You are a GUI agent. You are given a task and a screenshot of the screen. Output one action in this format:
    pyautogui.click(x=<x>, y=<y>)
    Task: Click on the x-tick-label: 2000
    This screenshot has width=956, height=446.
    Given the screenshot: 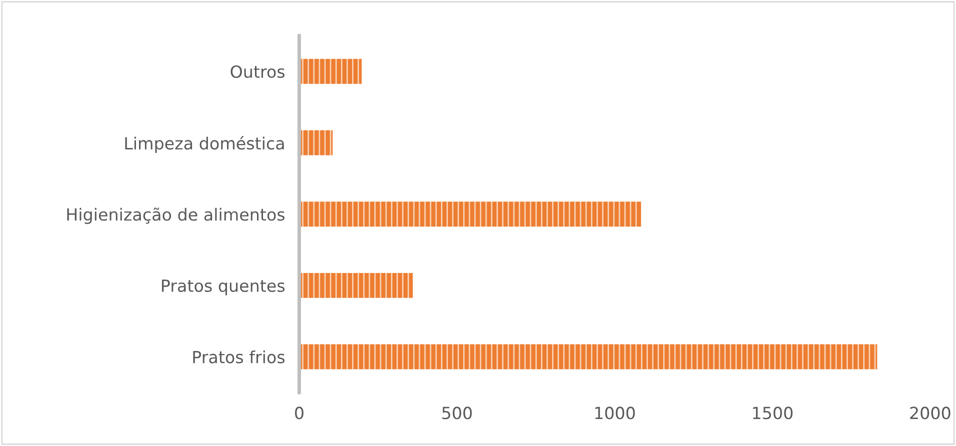 What is the action you would take?
    pyautogui.click(x=930, y=413)
    